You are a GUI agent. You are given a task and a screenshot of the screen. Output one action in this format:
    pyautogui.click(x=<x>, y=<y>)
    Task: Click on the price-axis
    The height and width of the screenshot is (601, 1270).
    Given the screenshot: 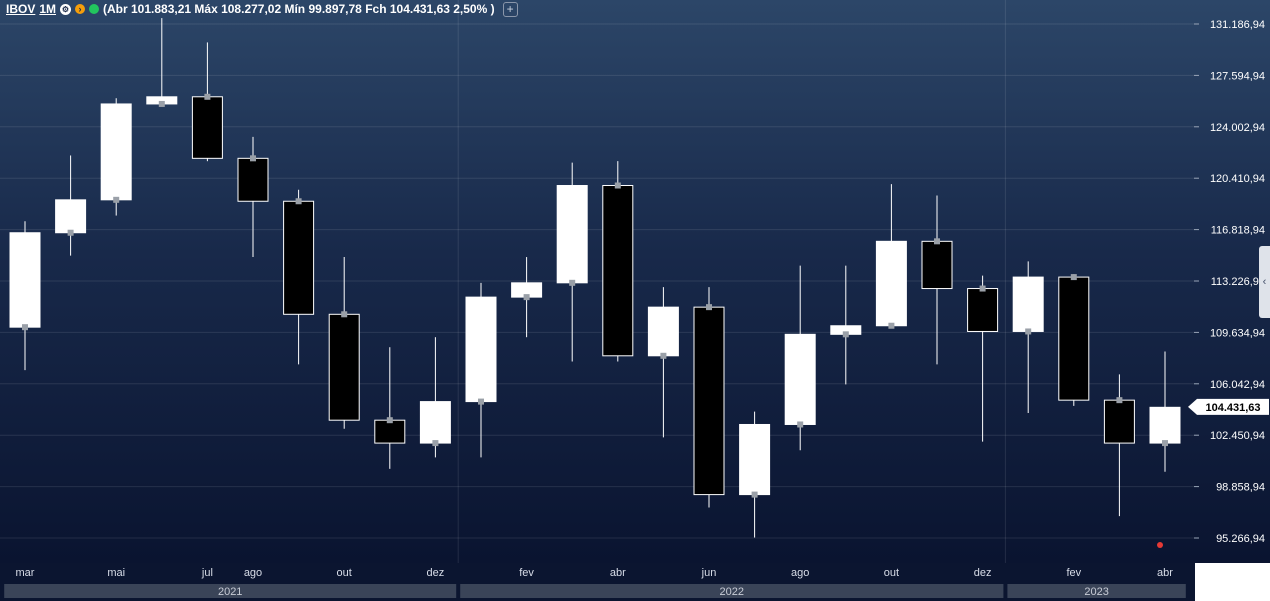 What is the action you would take?
    pyautogui.click(x=1232, y=281)
    